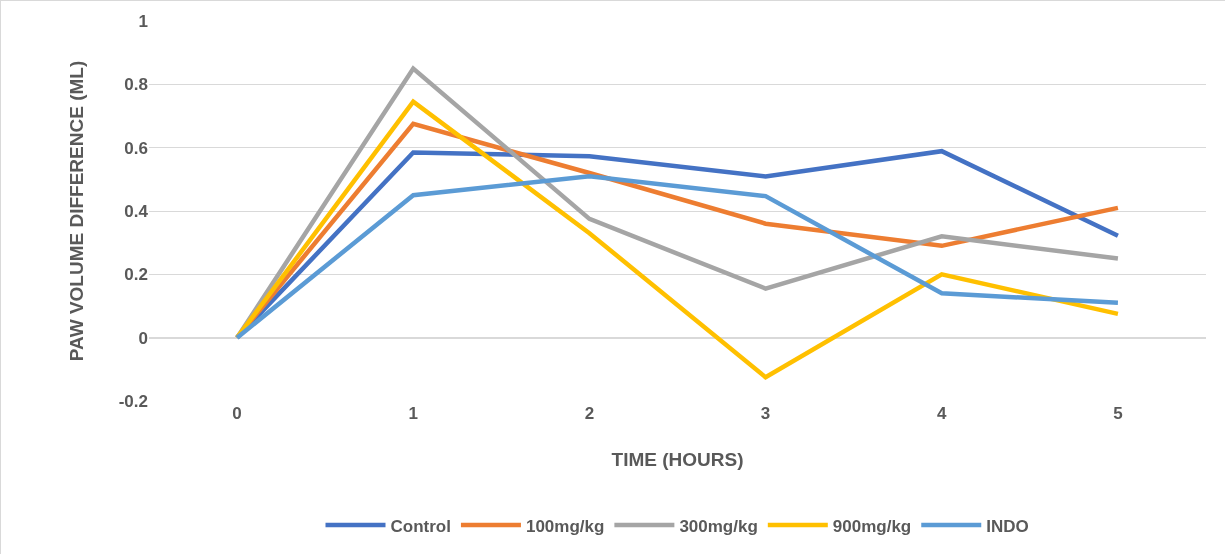  I want to click on x-tick-label: 1, so click(413, 413).